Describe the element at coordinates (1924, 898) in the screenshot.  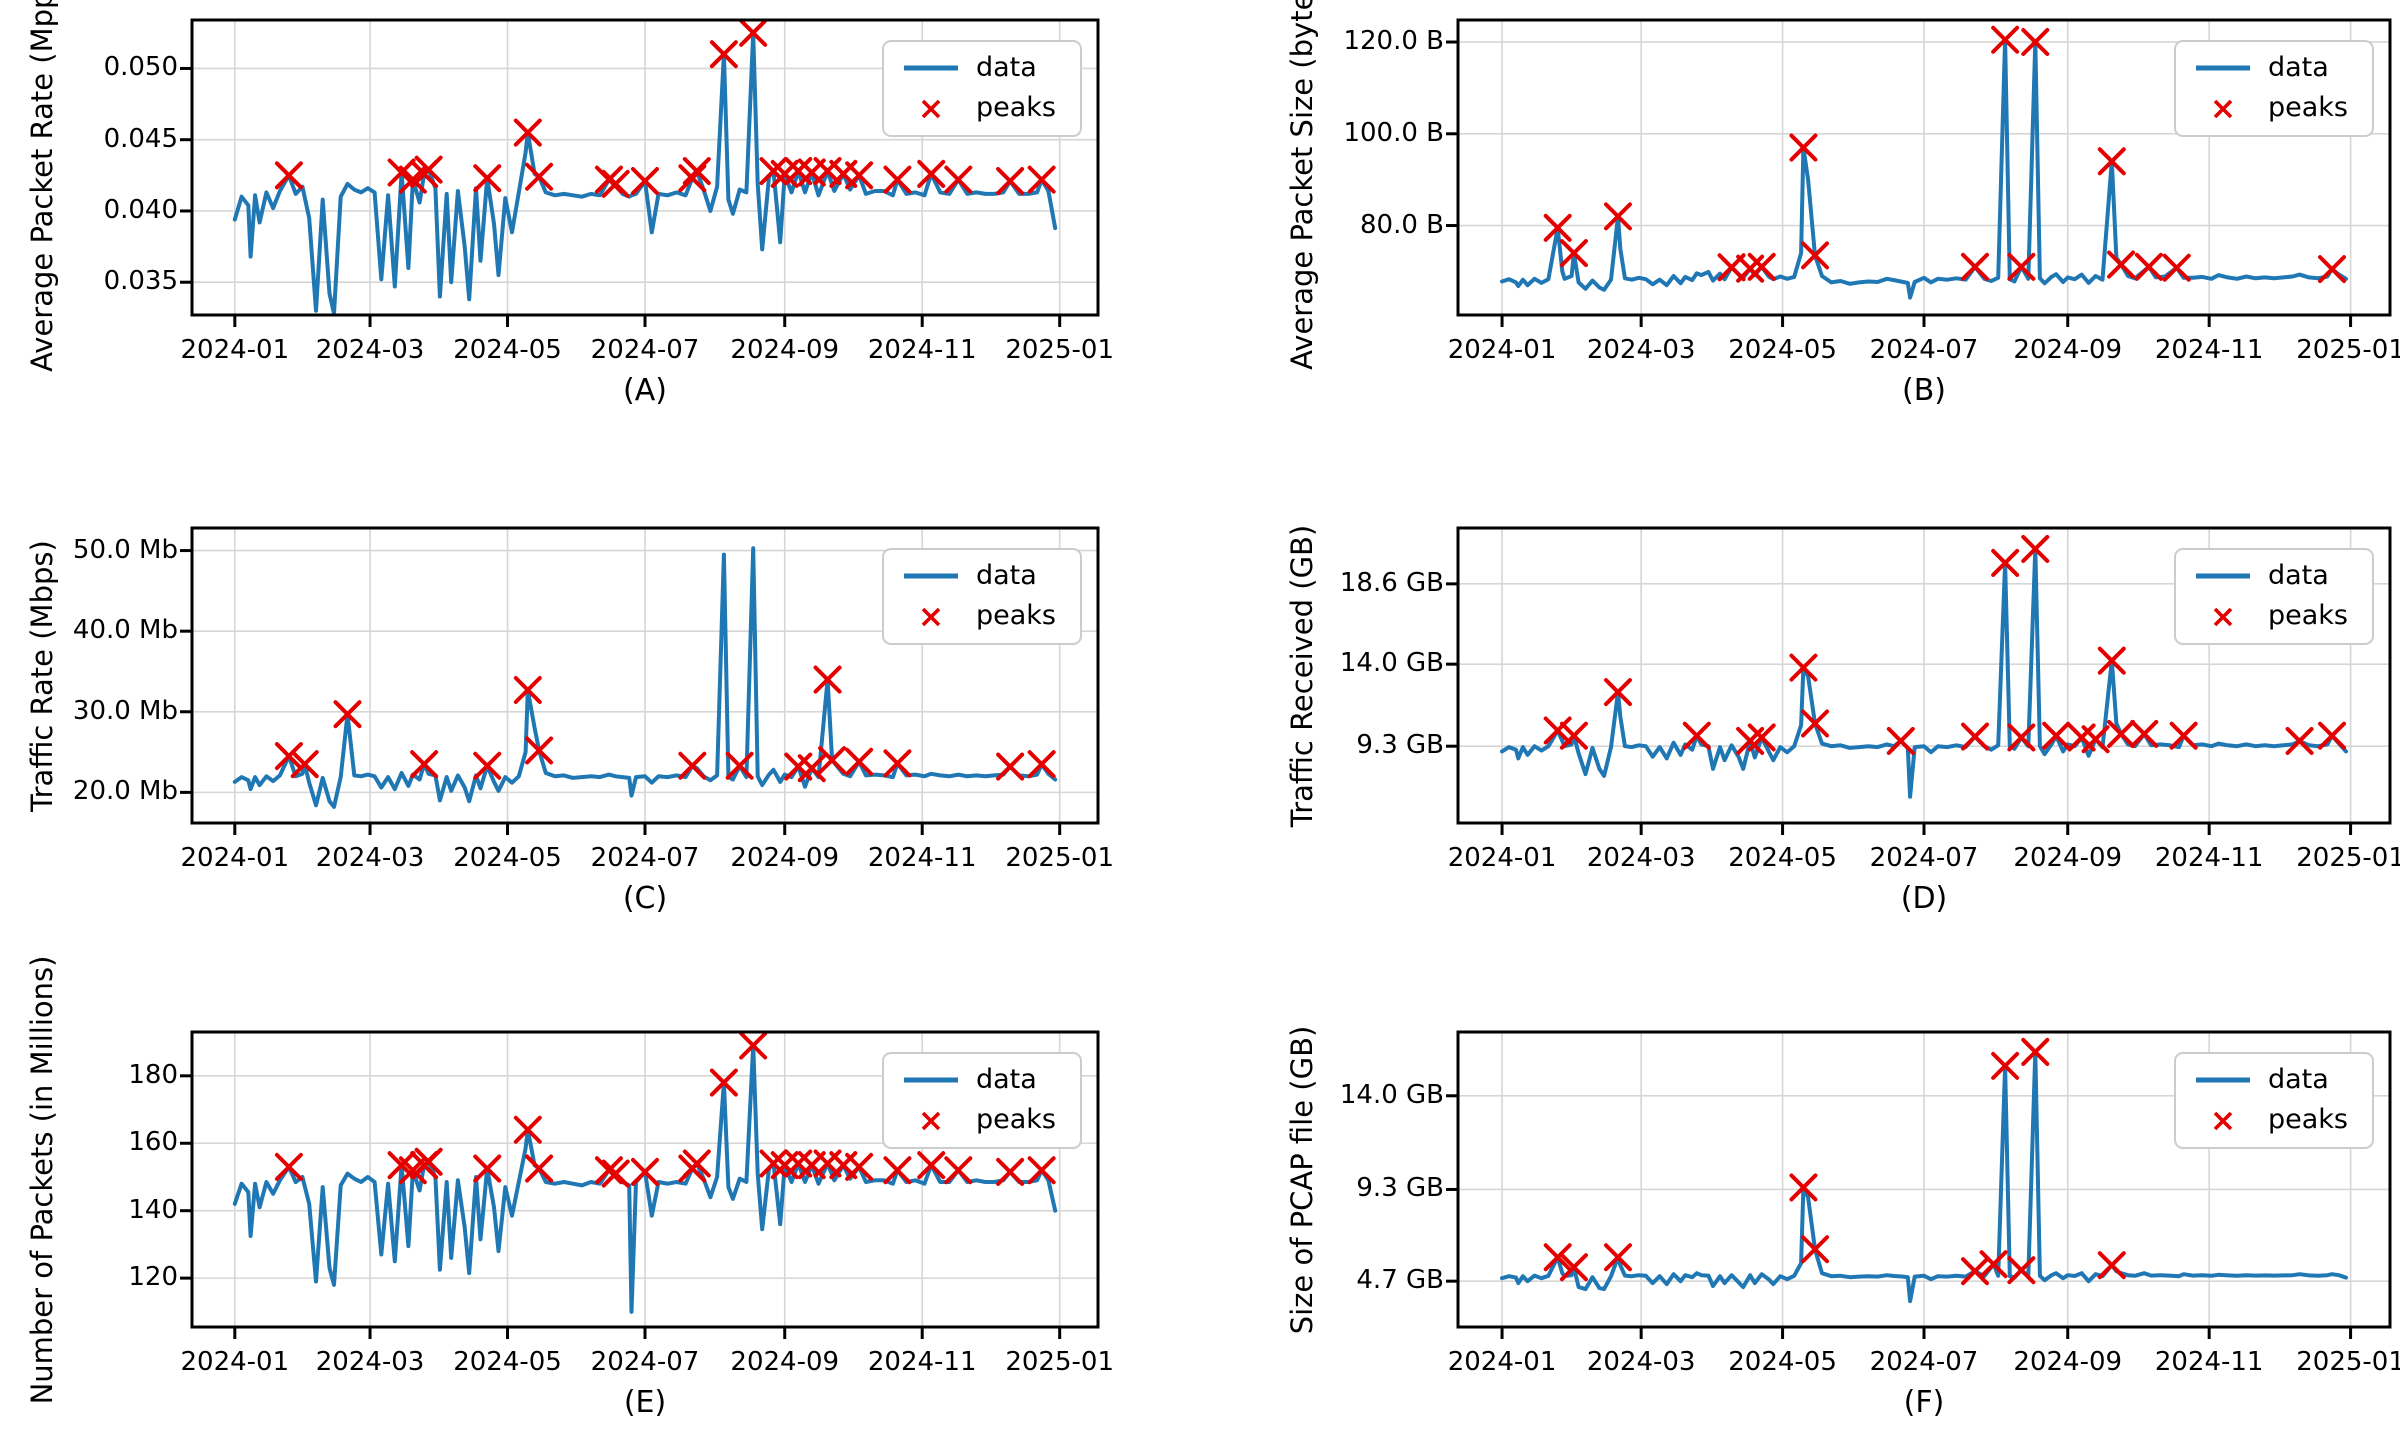
I see `panel-caption: (D)` at that location.